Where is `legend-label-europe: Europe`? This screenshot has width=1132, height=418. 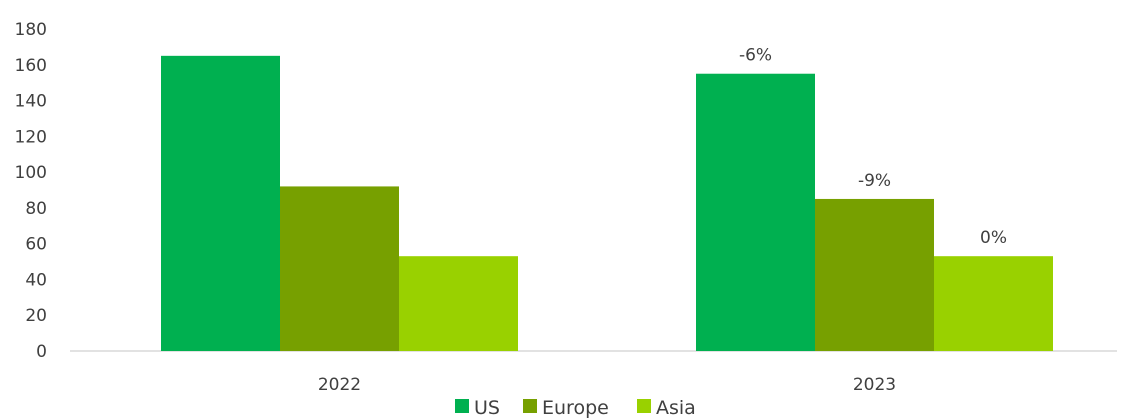
legend-label-europe: Europe is located at coordinates (575, 407).